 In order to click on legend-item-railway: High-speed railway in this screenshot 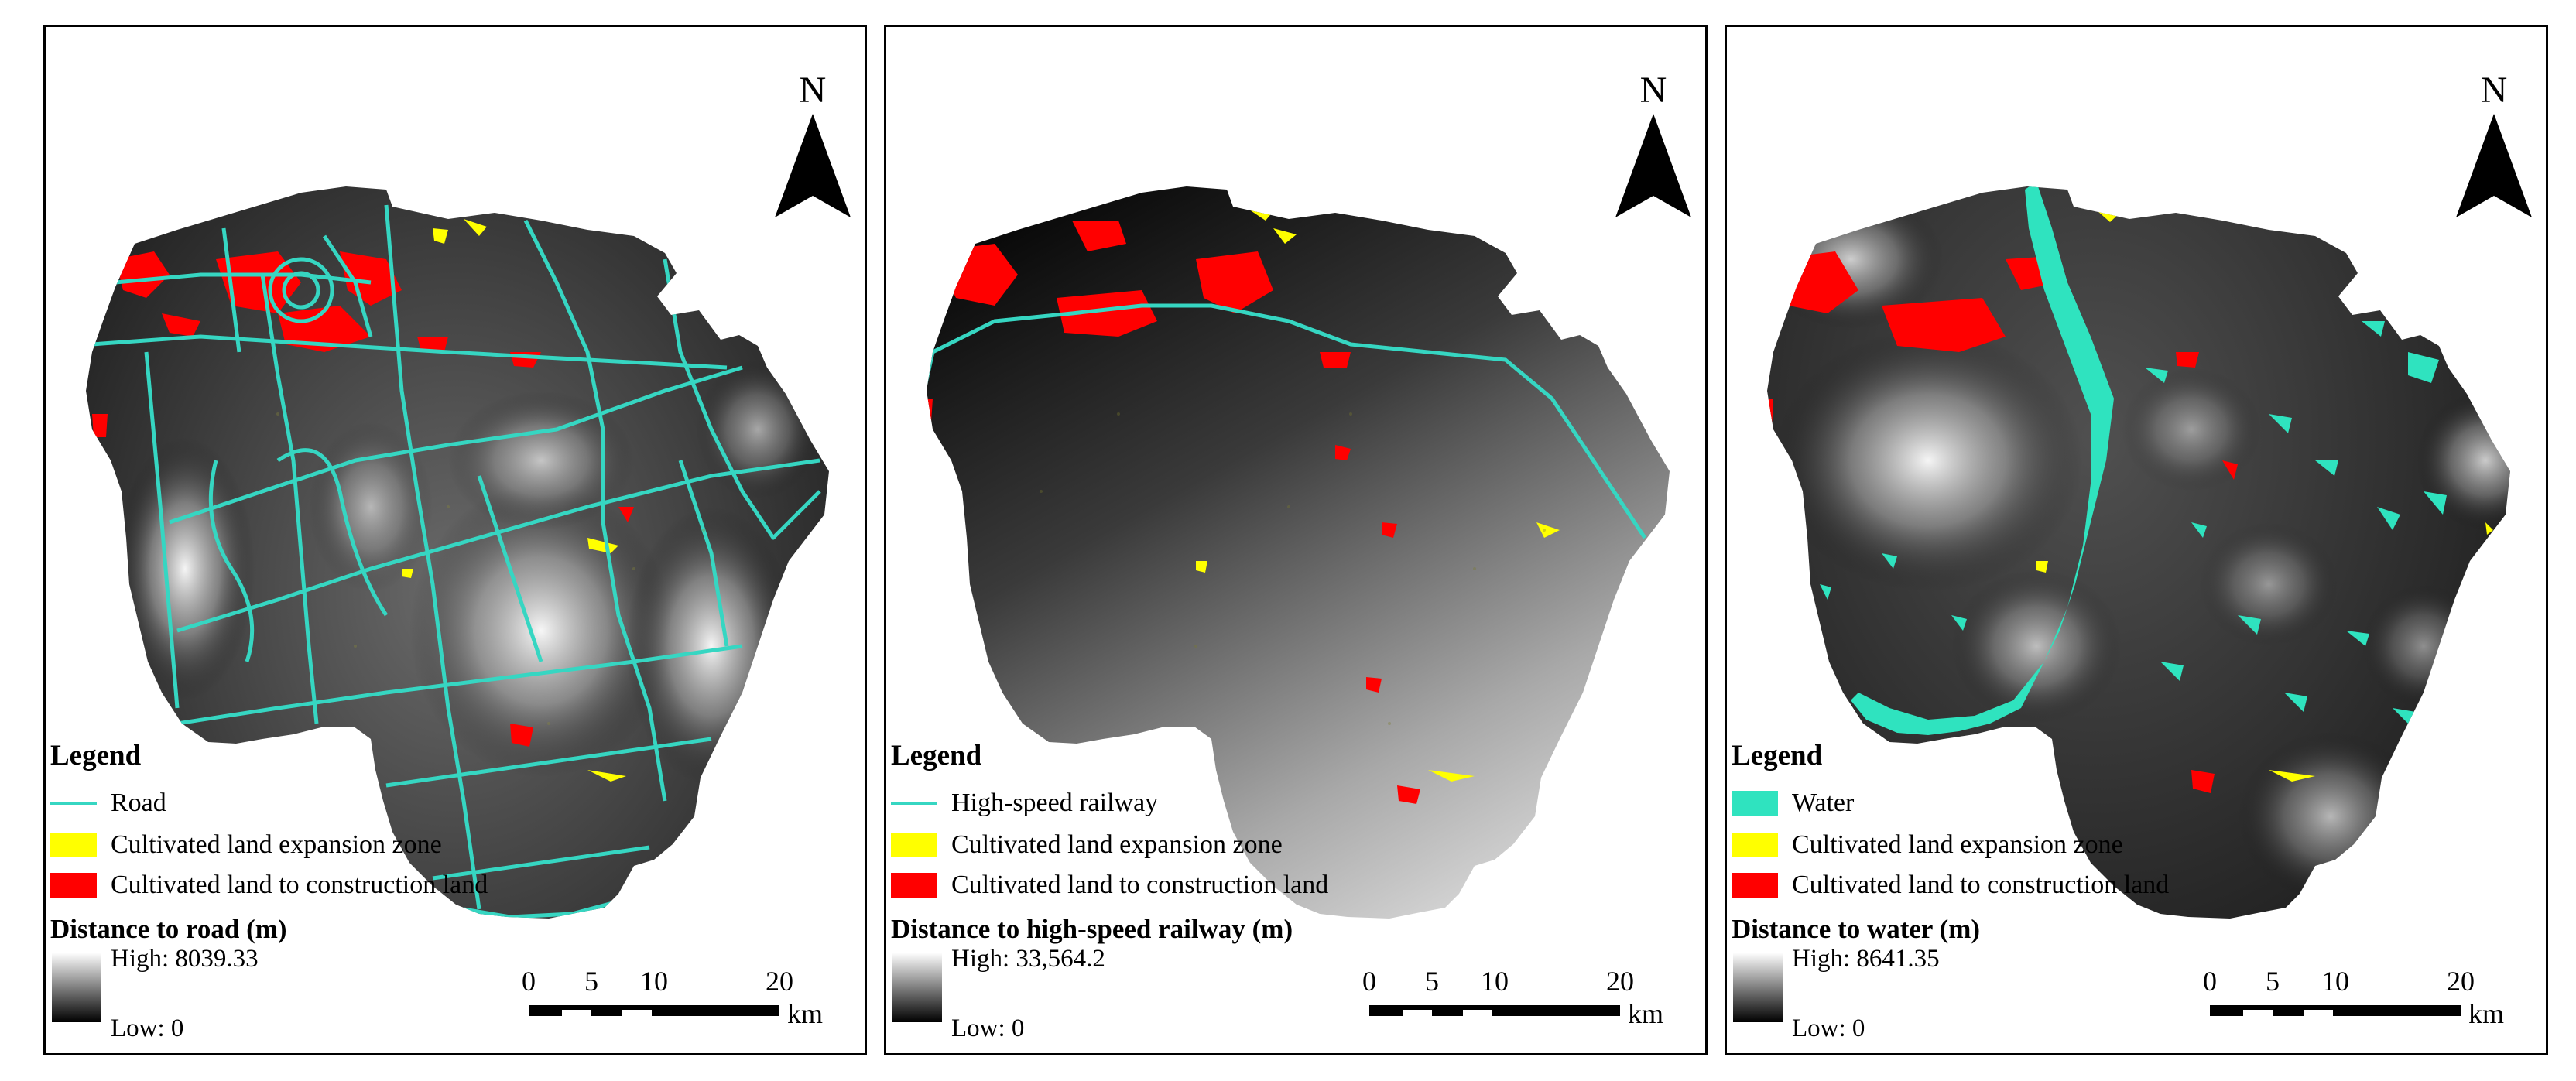, I will do `click(1024, 803)`.